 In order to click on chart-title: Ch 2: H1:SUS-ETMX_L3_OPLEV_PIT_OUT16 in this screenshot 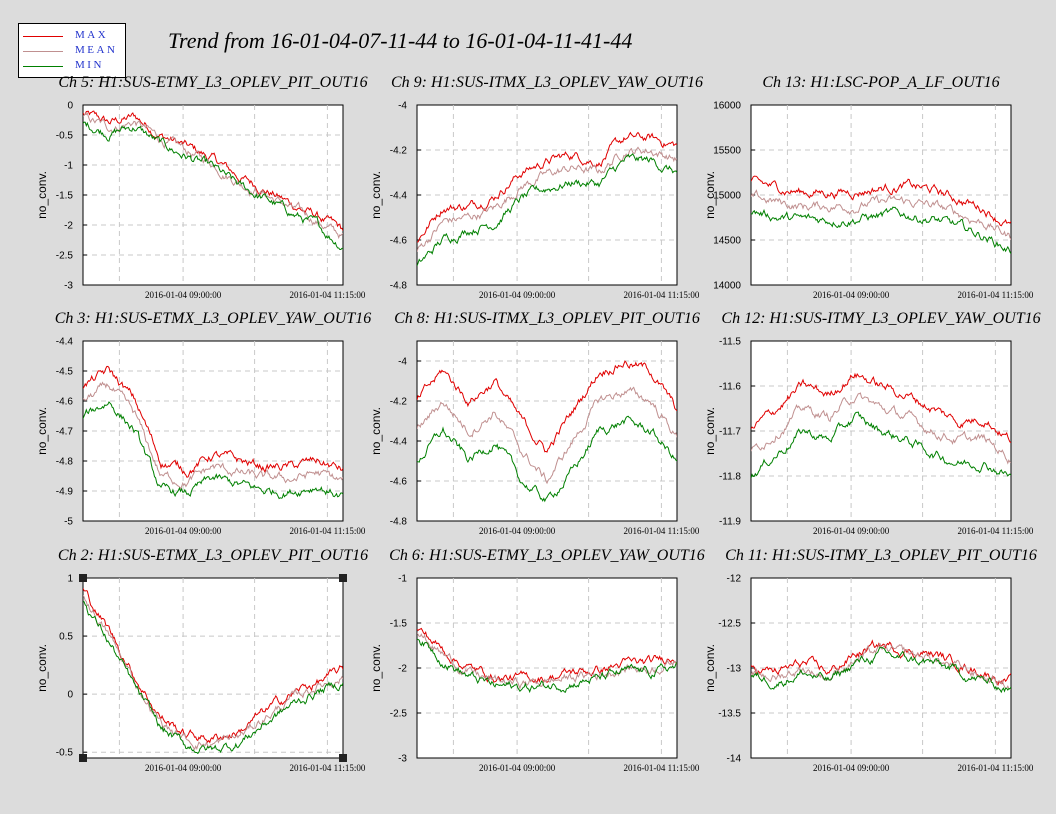, I will do `click(213, 555)`.